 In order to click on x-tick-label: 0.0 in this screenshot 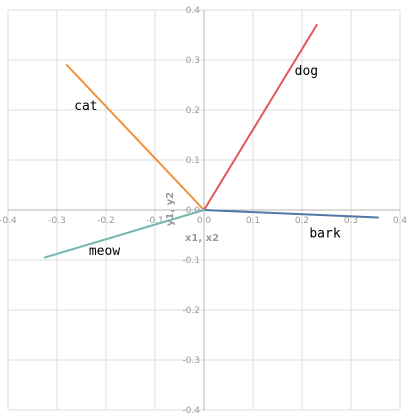, I will do `click(204, 221)`.